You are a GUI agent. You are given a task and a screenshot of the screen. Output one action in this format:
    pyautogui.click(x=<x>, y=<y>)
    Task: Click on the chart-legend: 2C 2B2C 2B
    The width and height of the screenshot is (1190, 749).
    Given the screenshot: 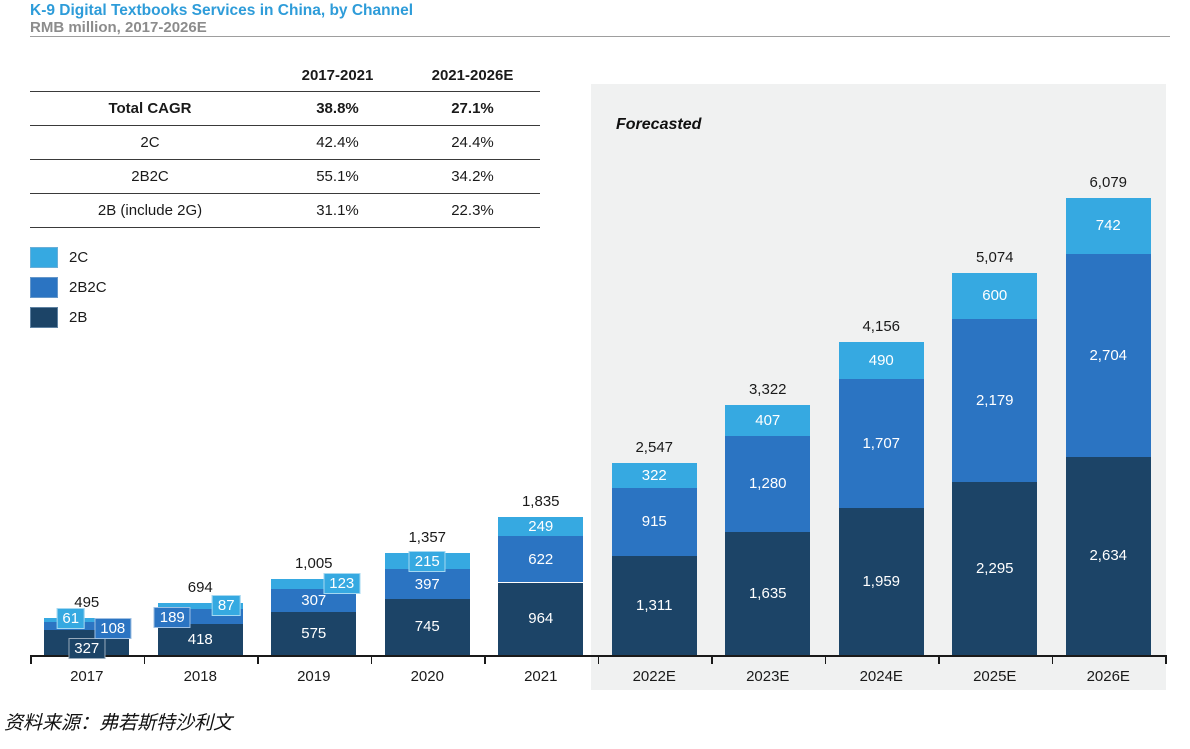 What is the action you would take?
    pyautogui.click(x=68, y=291)
    